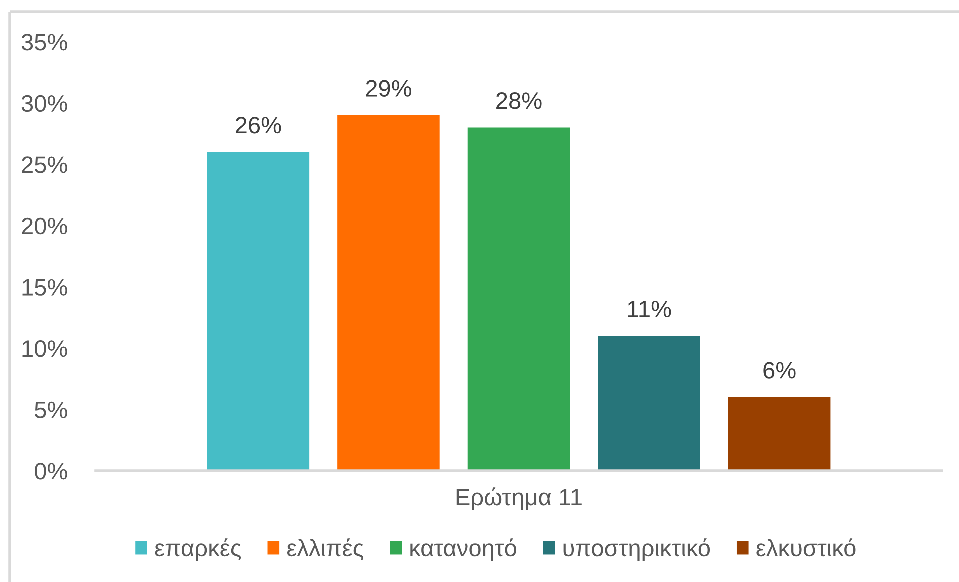 The image size is (959, 582). What do you see at coordinates (45, 349) in the screenshot?
I see `y-tick-label: 10%` at bounding box center [45, 349].